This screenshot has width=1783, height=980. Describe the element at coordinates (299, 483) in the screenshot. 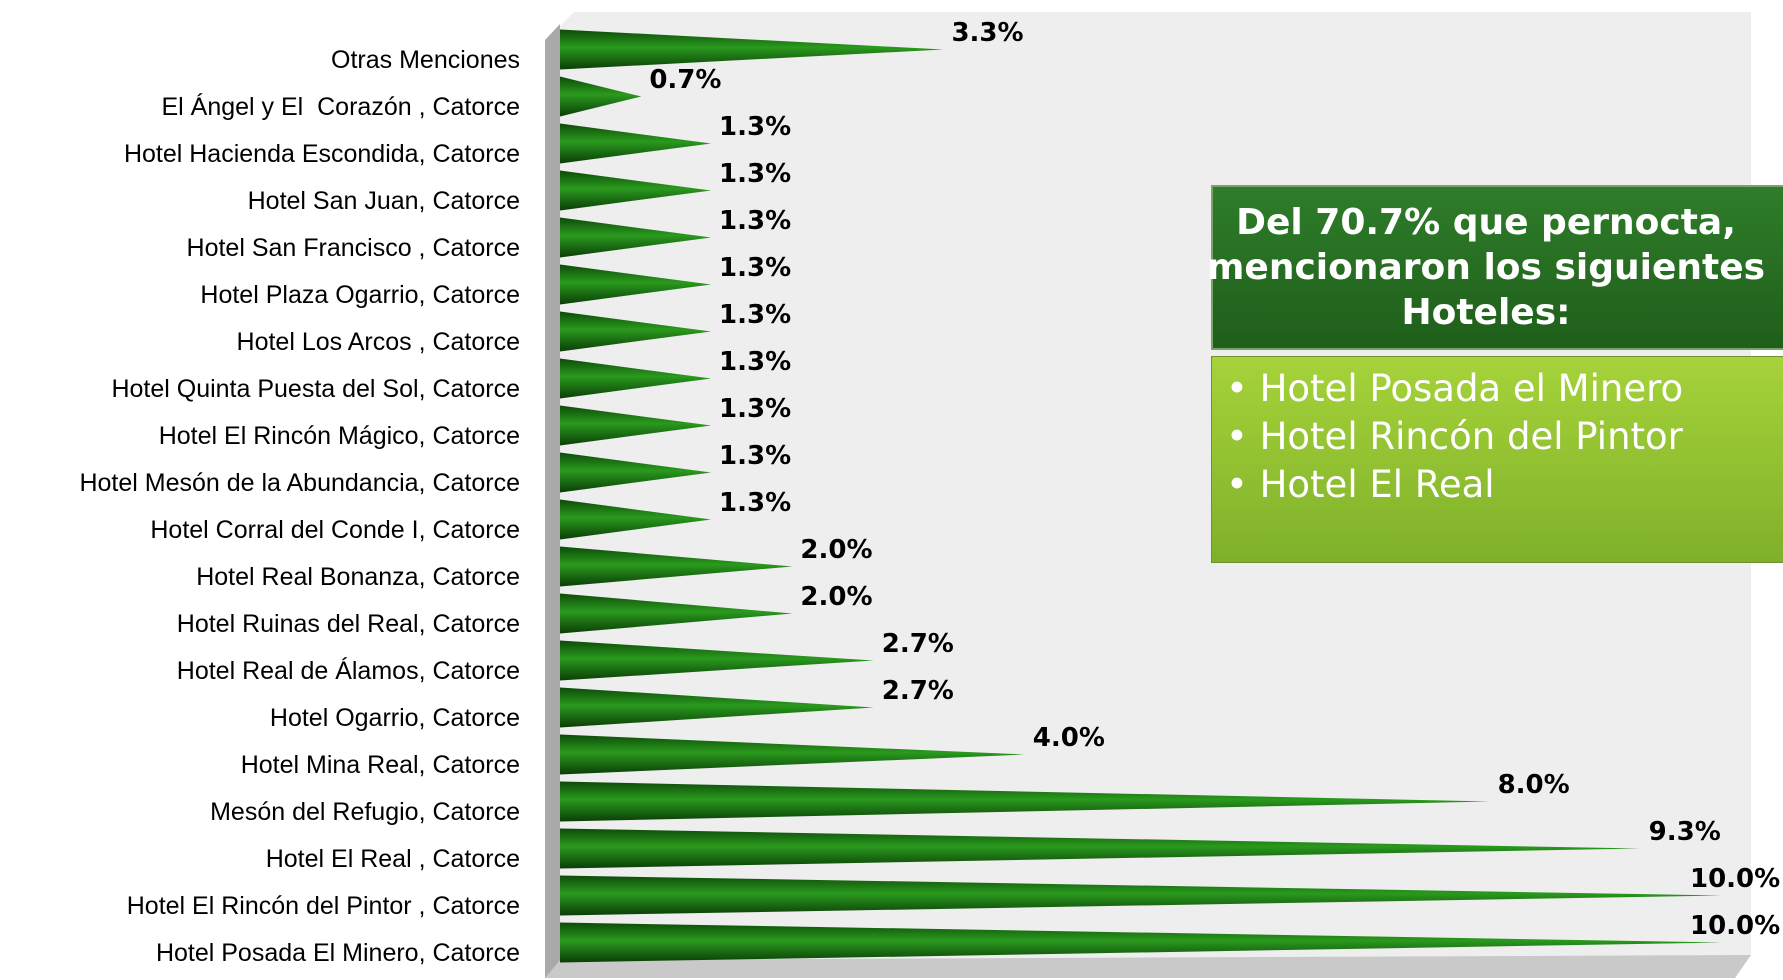

I see `y-tick-label: Hotel Mesón de la Abundancia, Catorce` at that location.